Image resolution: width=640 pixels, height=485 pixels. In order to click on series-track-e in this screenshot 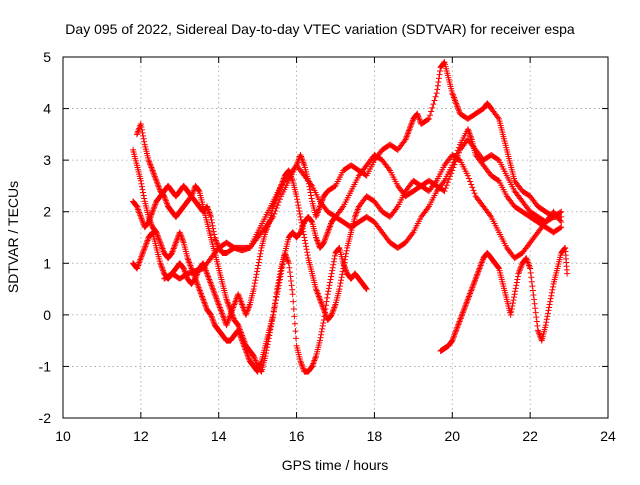, I will do `click(504, 299)`.